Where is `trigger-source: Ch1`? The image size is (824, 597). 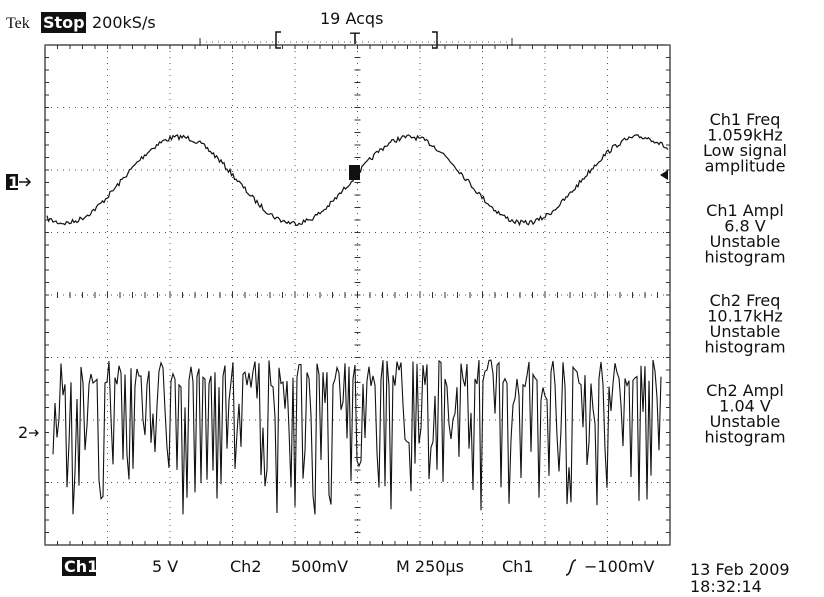 trigger-source: Ch1 is located at coordinates (518, 566).